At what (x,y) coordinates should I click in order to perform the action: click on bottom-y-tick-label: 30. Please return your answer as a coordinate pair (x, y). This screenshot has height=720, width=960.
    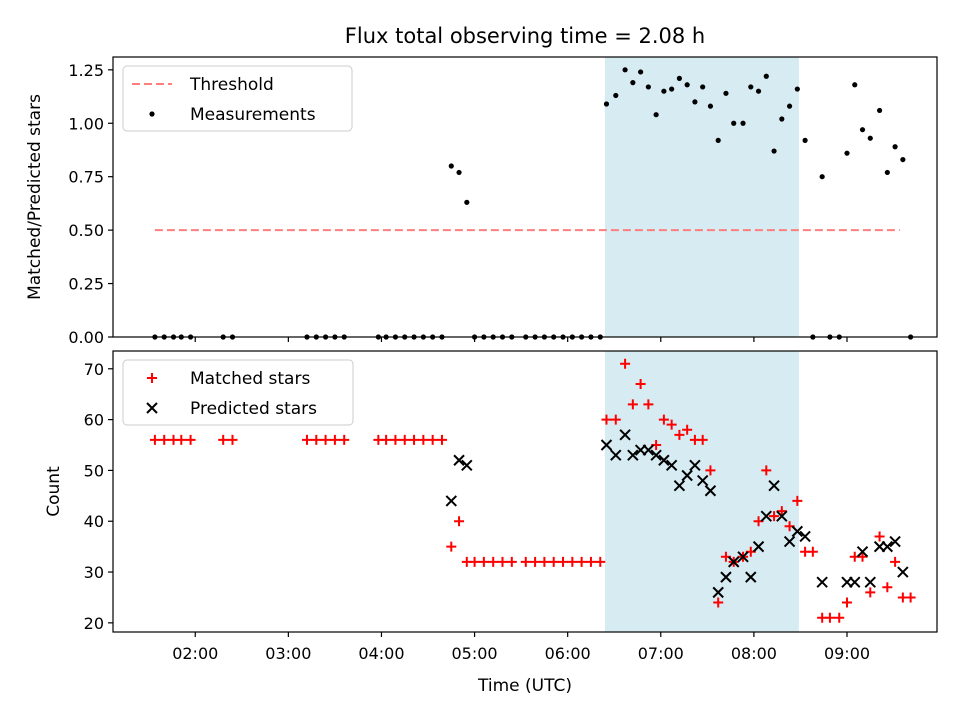
    Looking at the image, I should click on (94, 572).